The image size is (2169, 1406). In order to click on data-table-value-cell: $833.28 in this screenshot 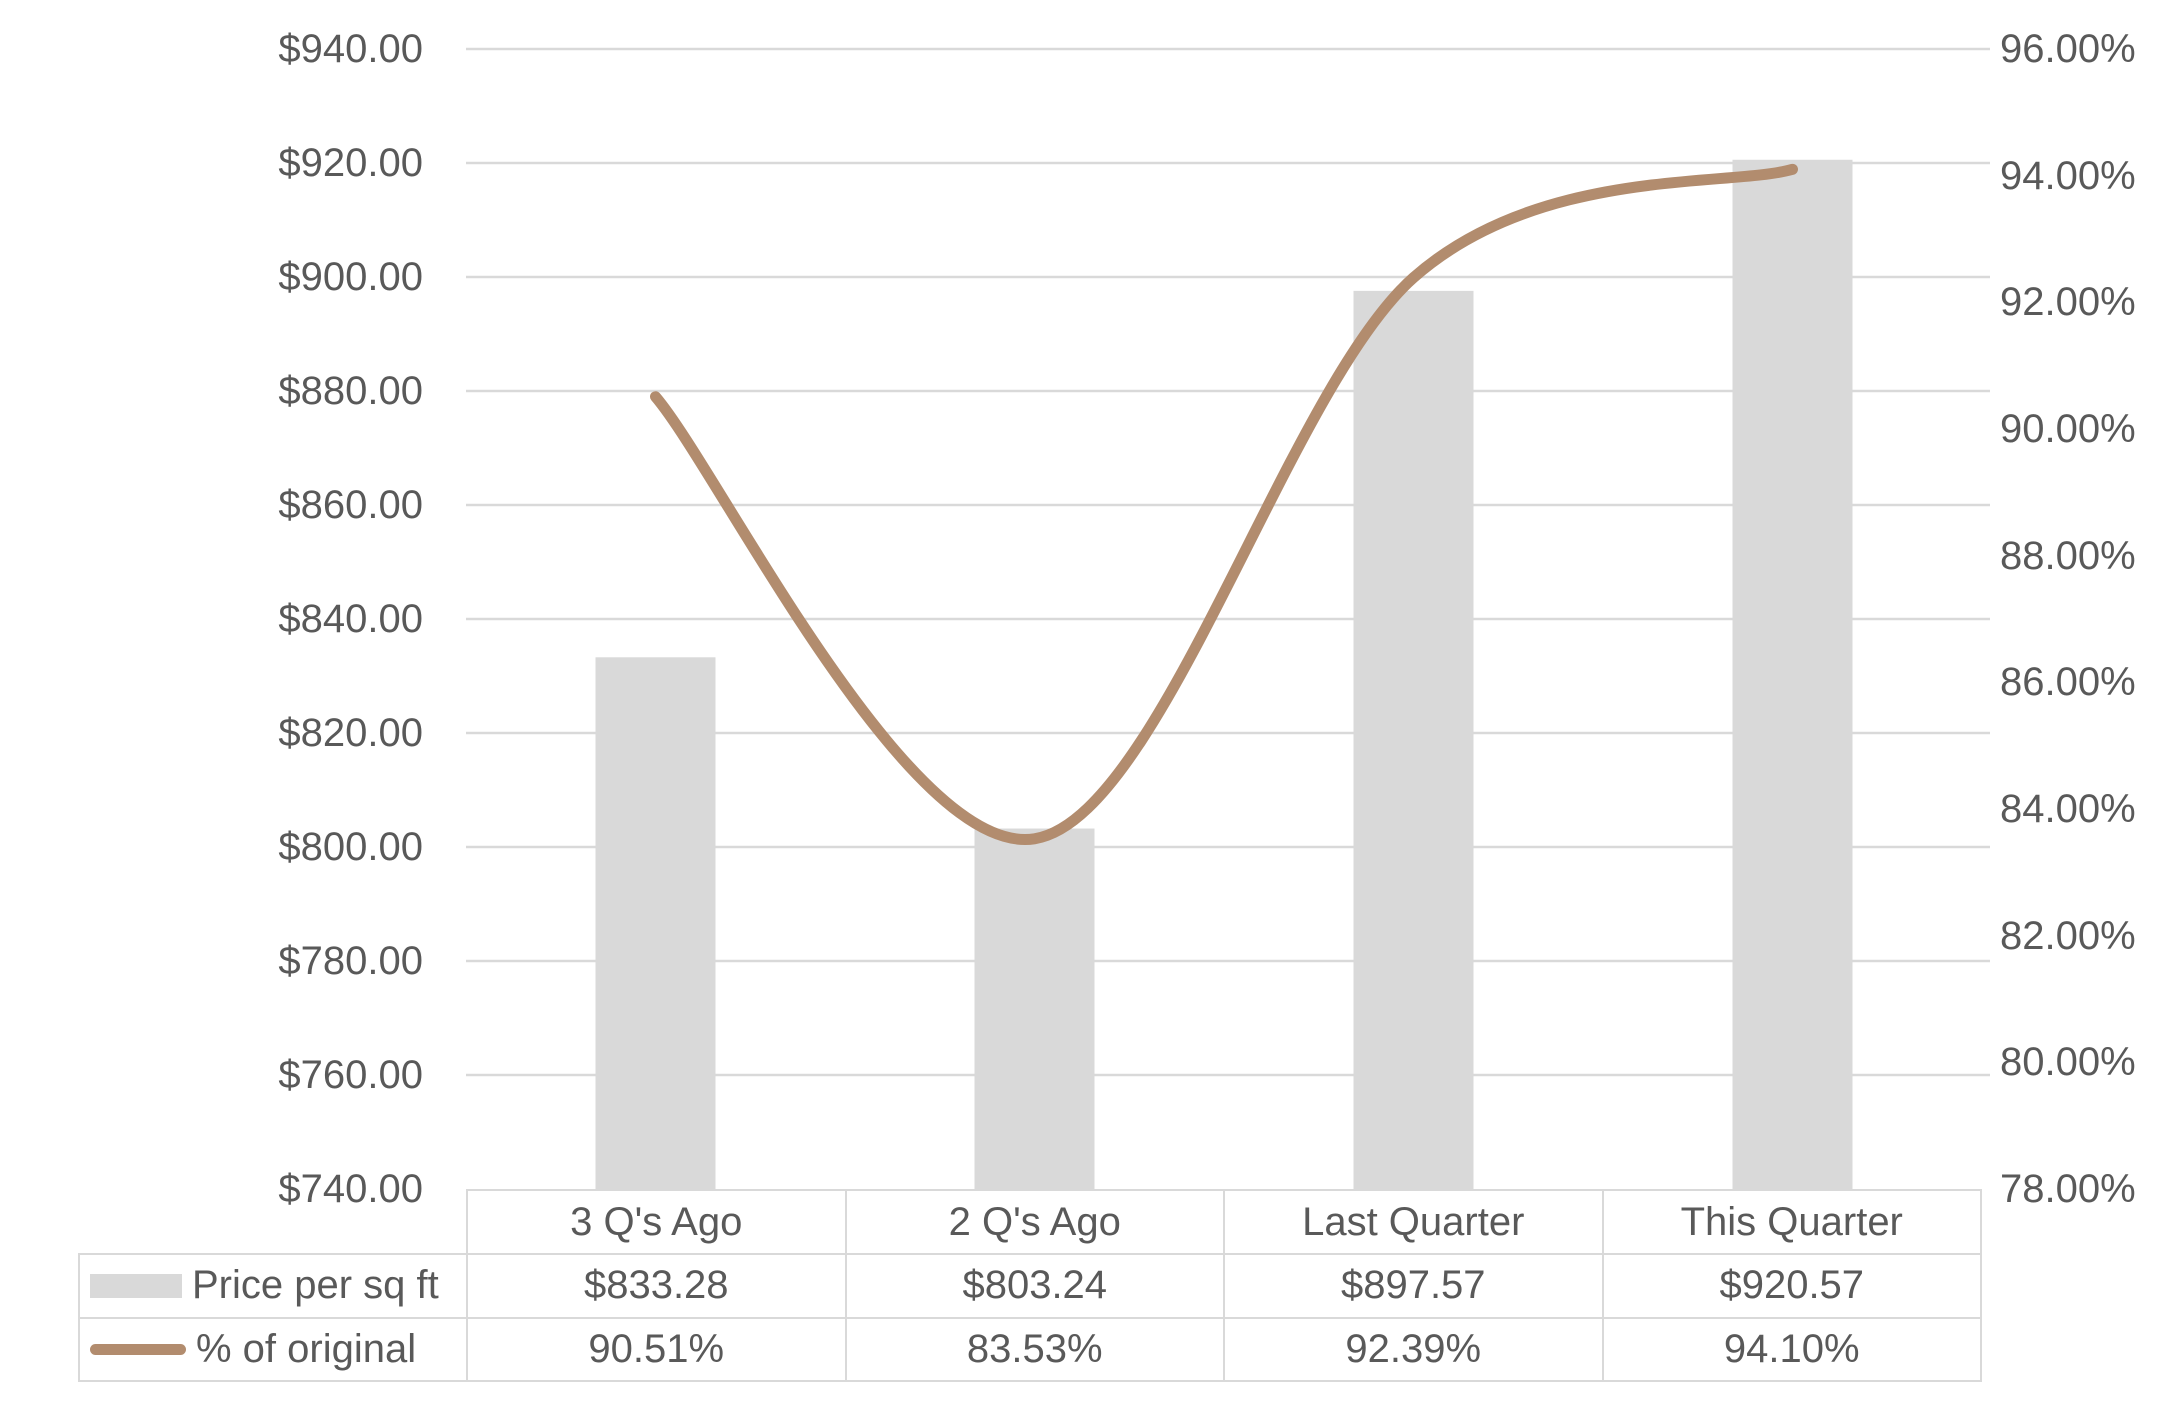, I will do `click(657, 1287)`.